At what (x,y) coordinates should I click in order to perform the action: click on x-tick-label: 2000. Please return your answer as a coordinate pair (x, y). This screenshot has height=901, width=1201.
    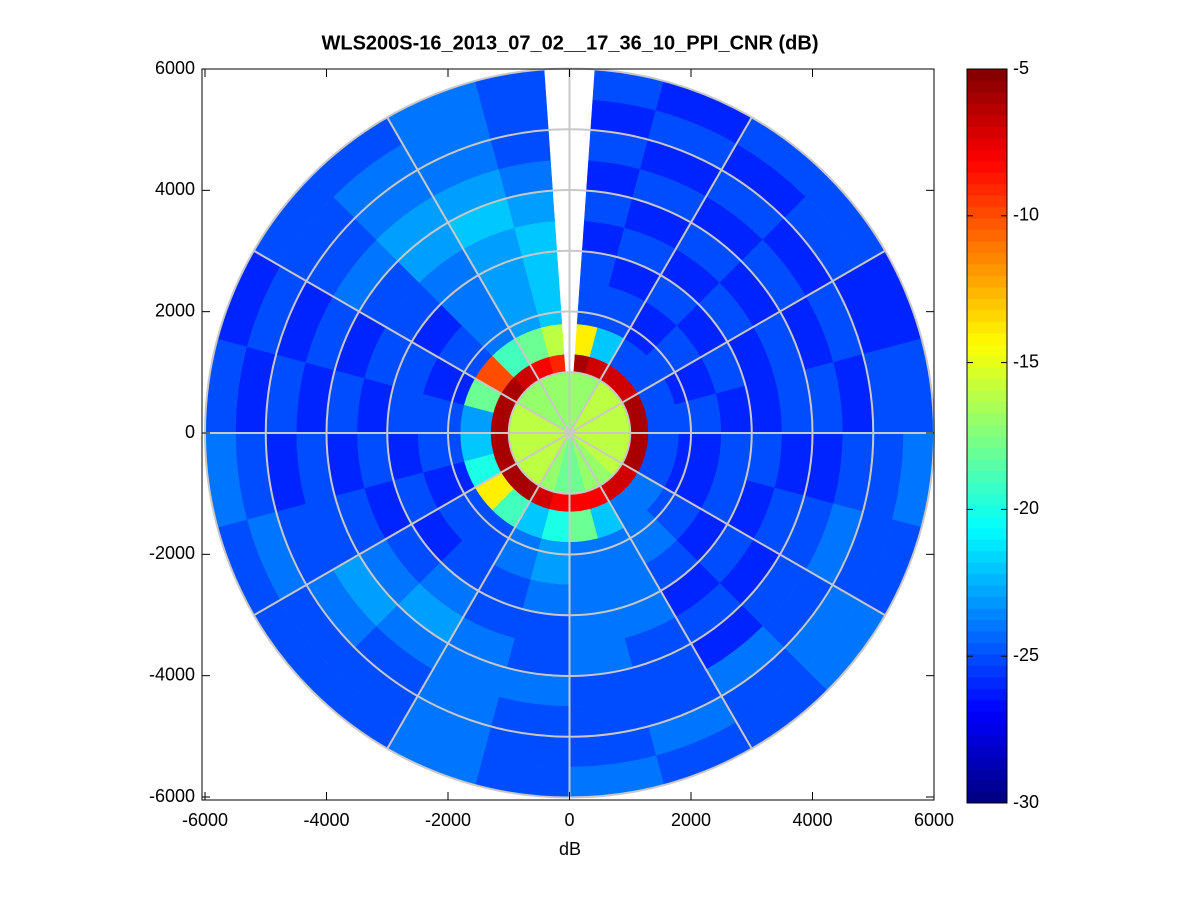
    Looking at the image, I should click on (691, 820).